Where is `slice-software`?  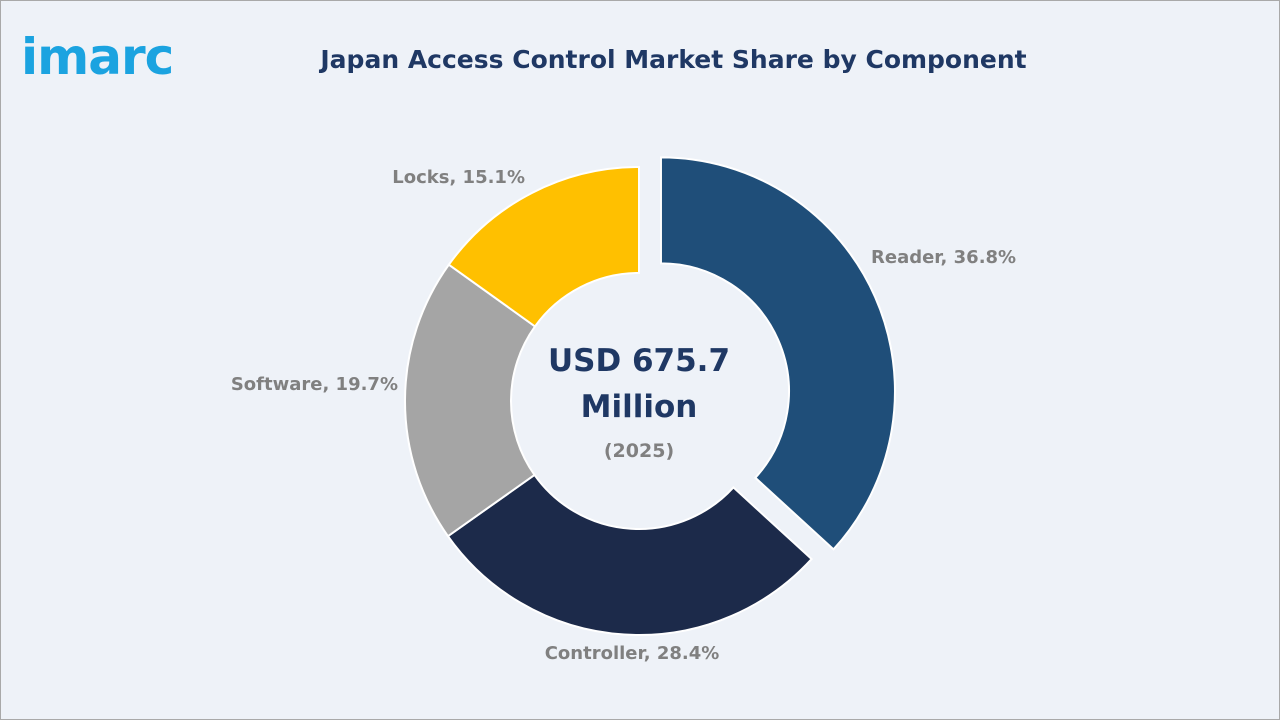 slice-software is located at coordinates (470, 400).